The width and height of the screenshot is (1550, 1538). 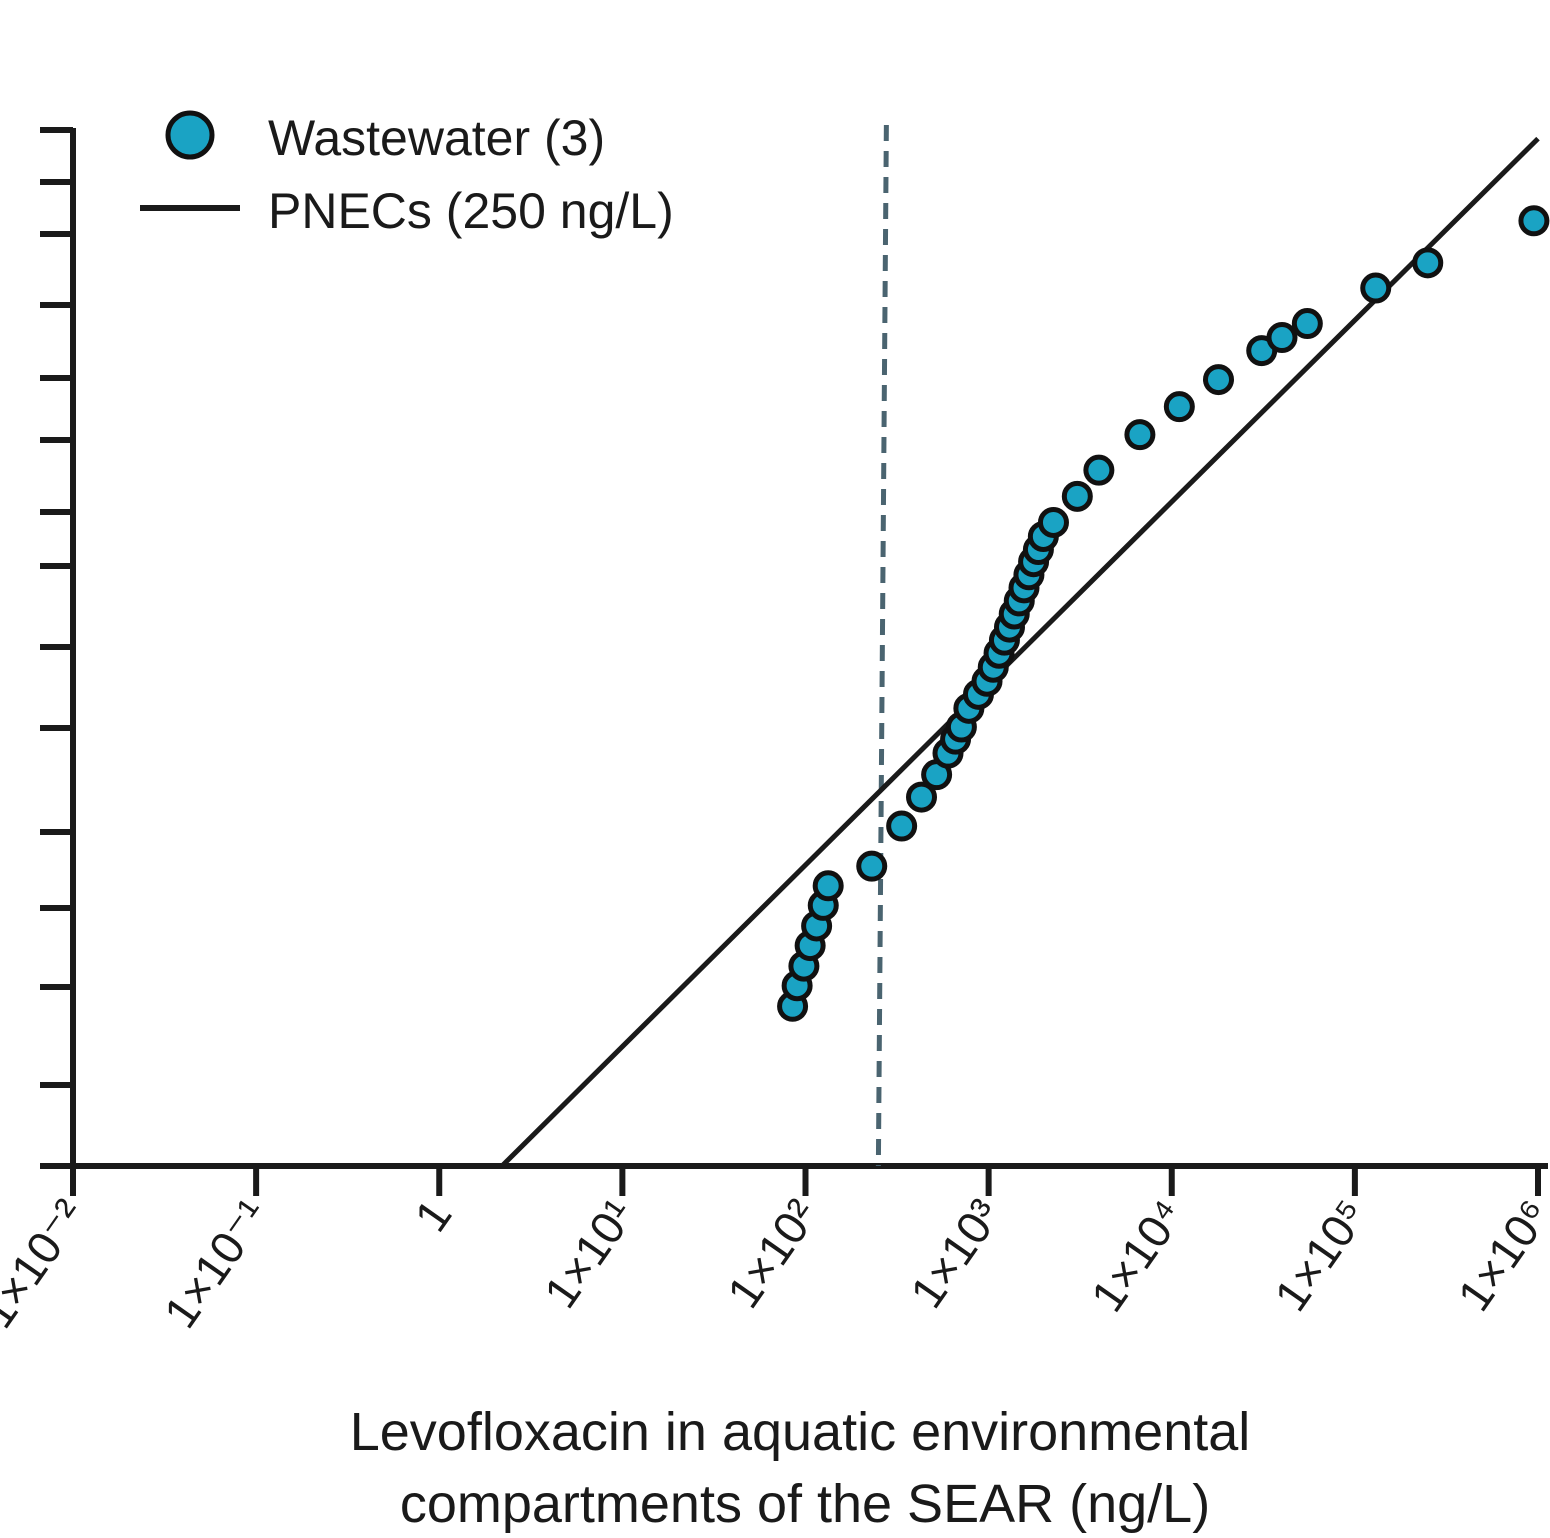 What do you see at coordinates (216, 1263) in the screenshot?
I see `x-tick-label: 1×10⁻¹` at bounding box center [216, 1263].